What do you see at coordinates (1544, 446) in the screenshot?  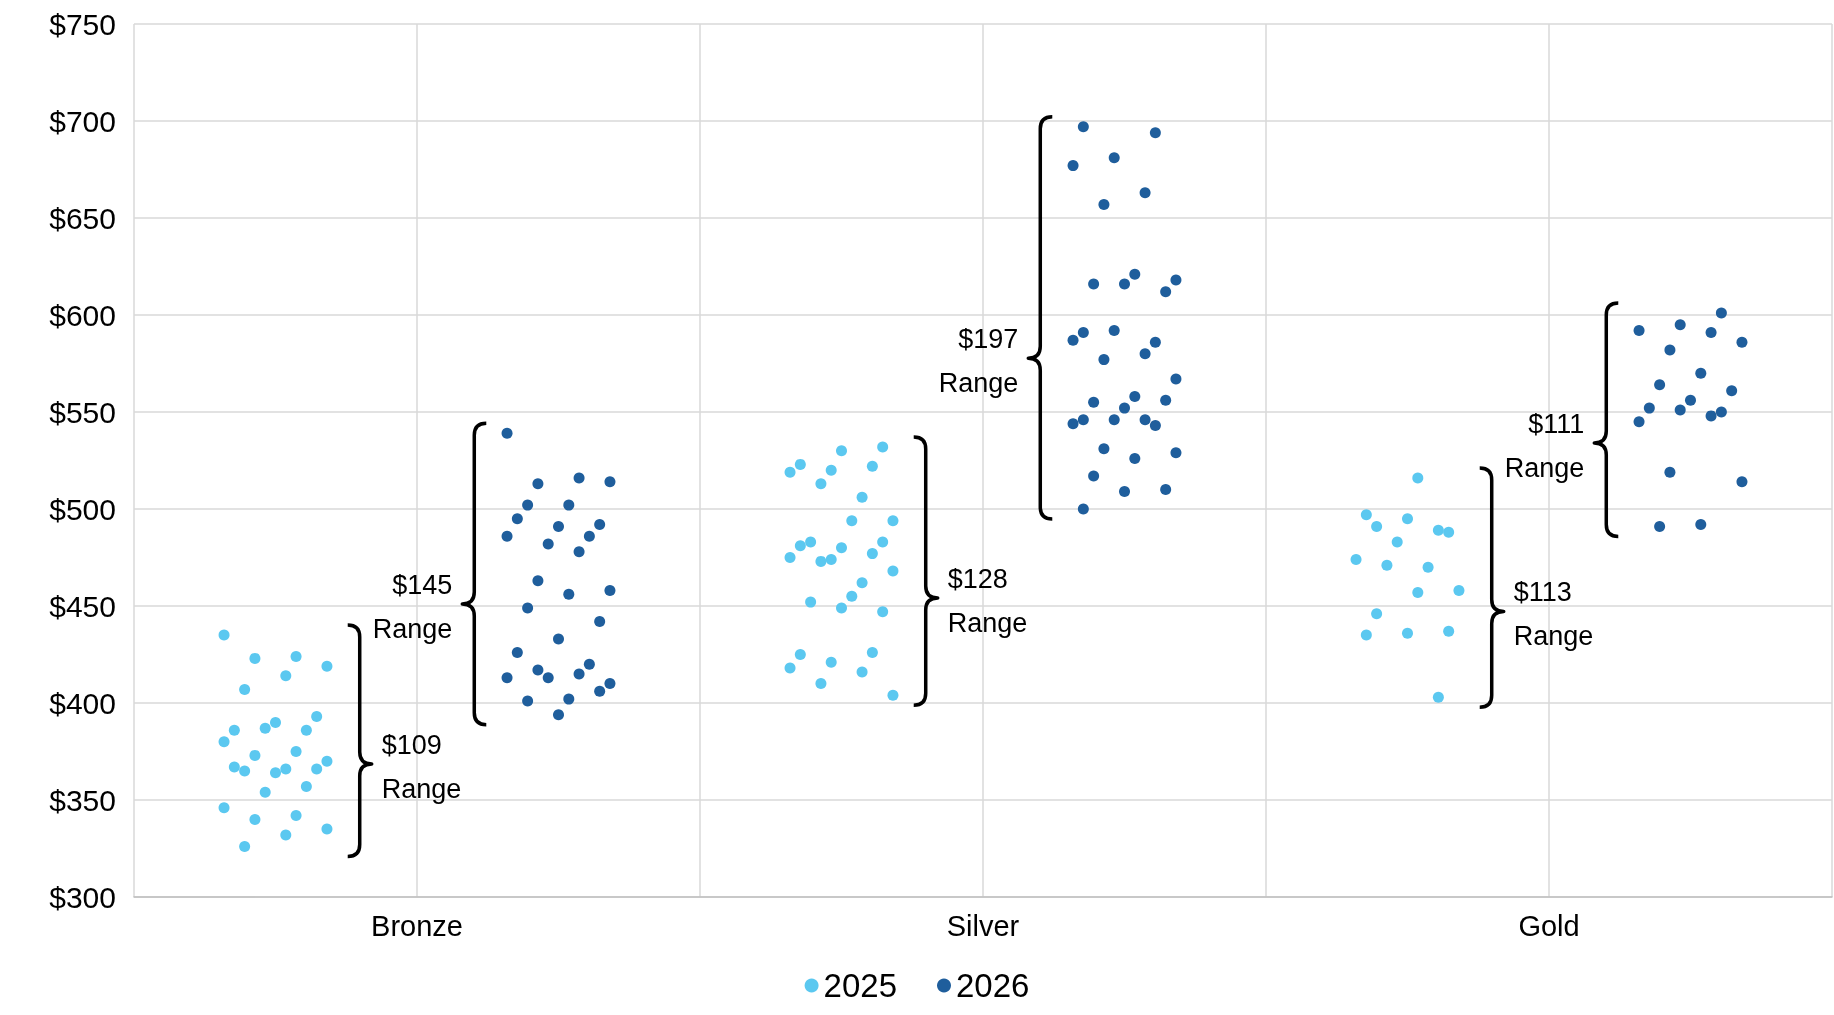 I see `annotation: $111 Range` at bounding box center [1544, 446].